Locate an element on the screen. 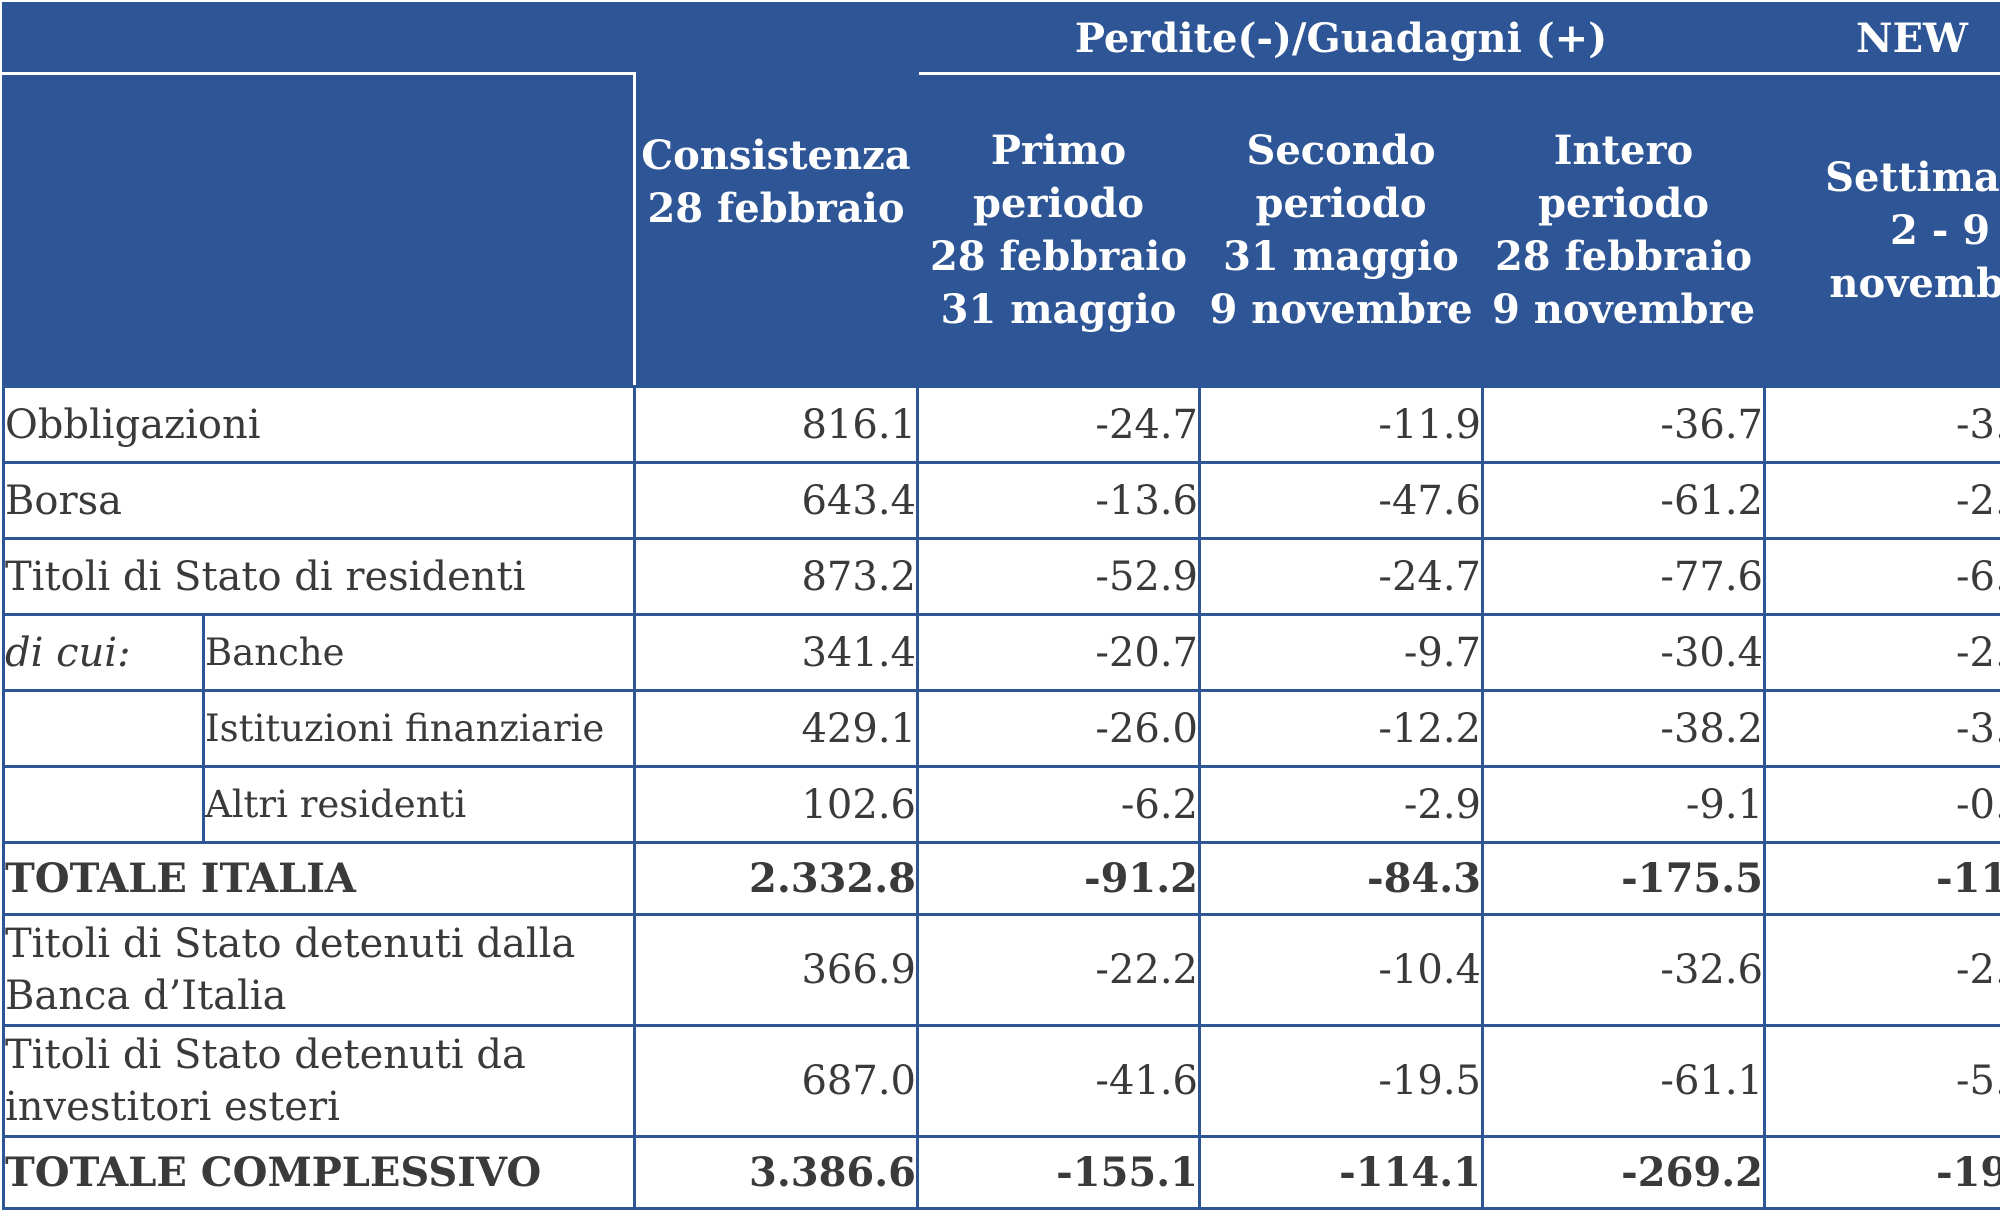 This screenshot has height=1220, width=2000. cell-secondo: -24.7 is located at coordinates (1341, 576).